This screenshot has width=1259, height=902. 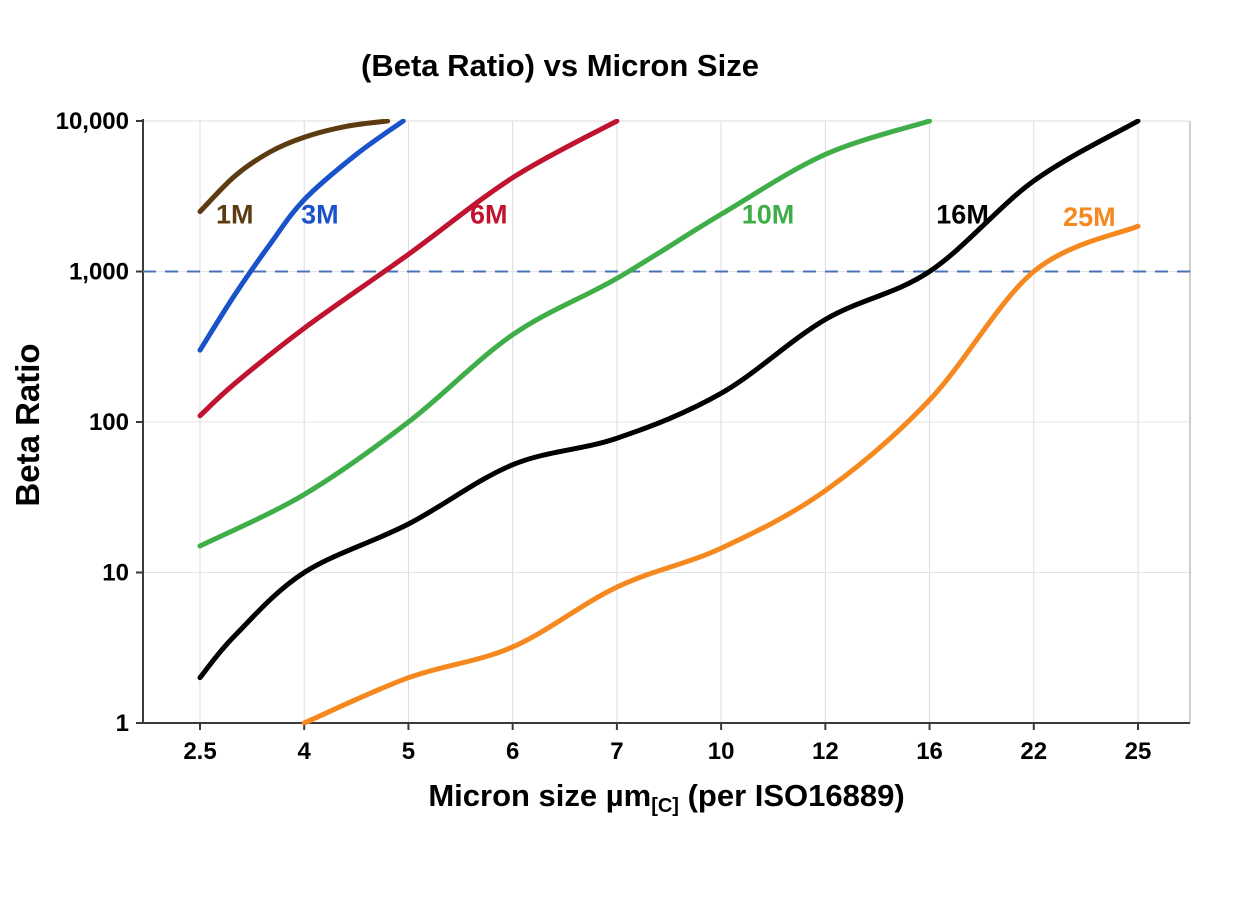 What do you see at coordinates (721, 751) in the screenshot?
I see `x-tick-label: 10` at bounding box center [721, 751].